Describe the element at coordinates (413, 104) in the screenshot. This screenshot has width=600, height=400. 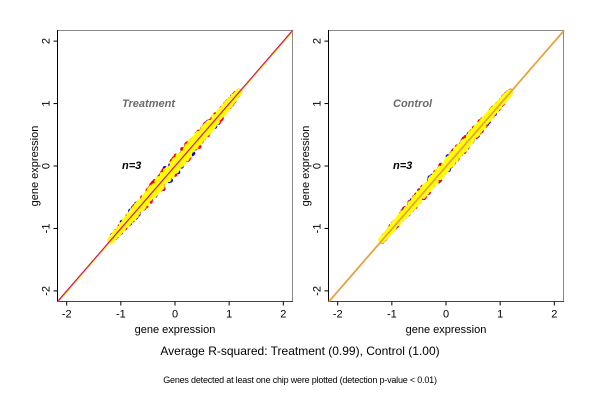
I see `panel-title: Control` at that location.